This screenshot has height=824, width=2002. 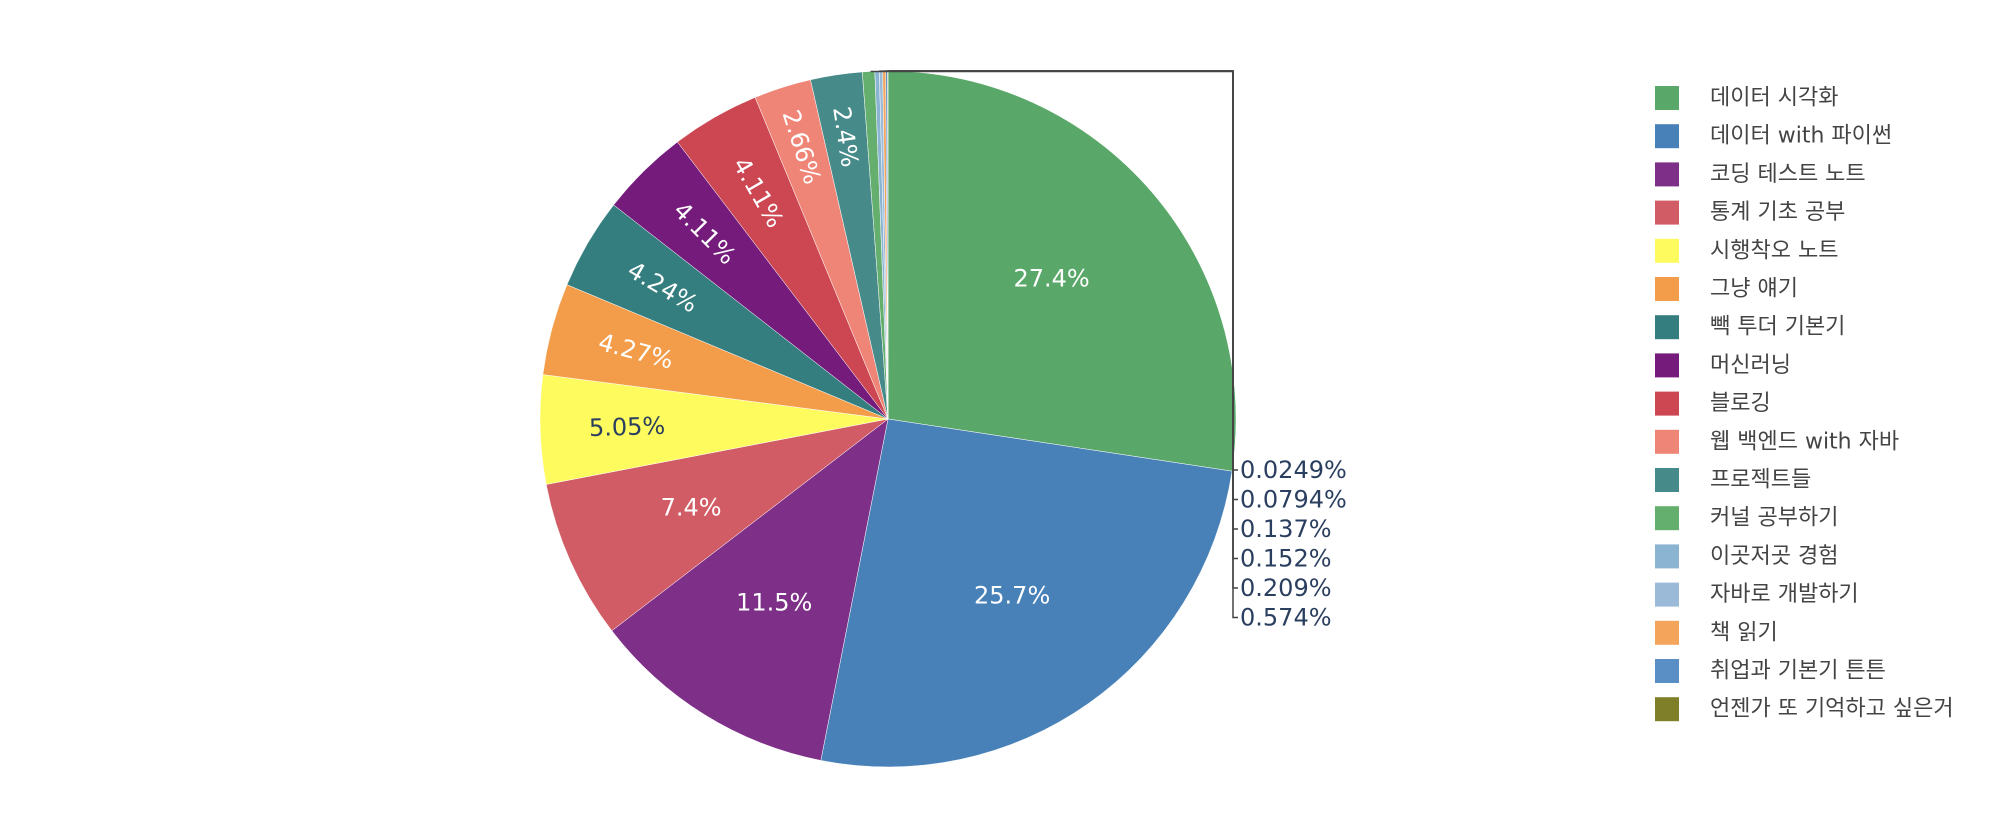 I want to click on legend-label: 취업과 기본기 튼튼, so click(x=1798, y=671).